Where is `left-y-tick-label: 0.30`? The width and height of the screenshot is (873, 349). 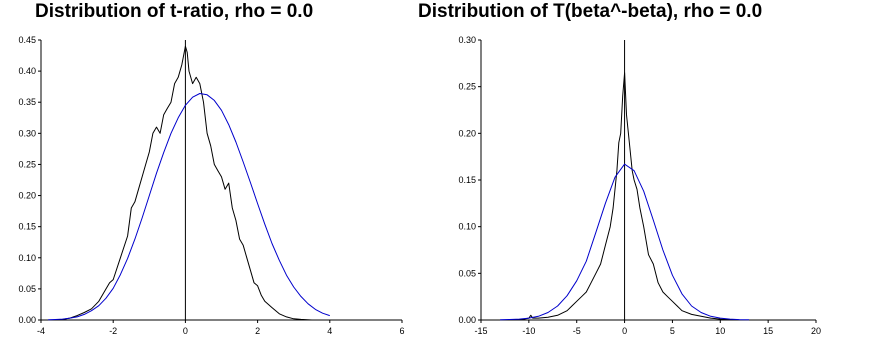
left-y-tick-label: 0.30 is located at coordinates (27, 133).